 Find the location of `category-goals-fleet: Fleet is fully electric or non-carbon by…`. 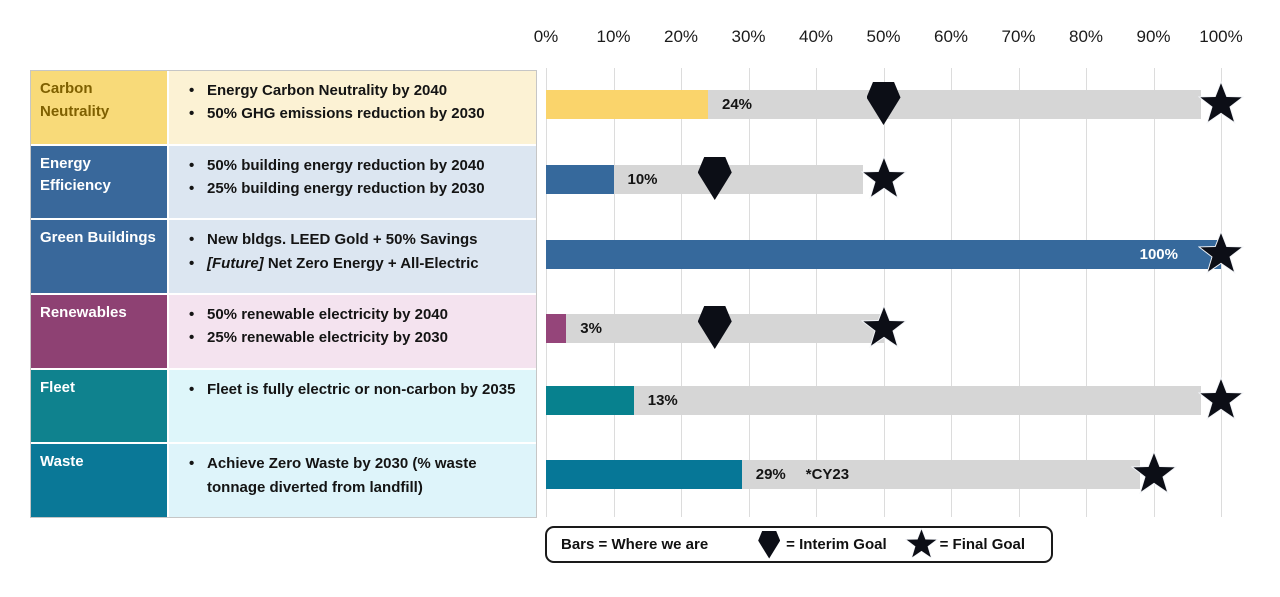

category-goals-fleet: Fleet is fully electric or non-carbon by… is located at coordinates (352, 406).